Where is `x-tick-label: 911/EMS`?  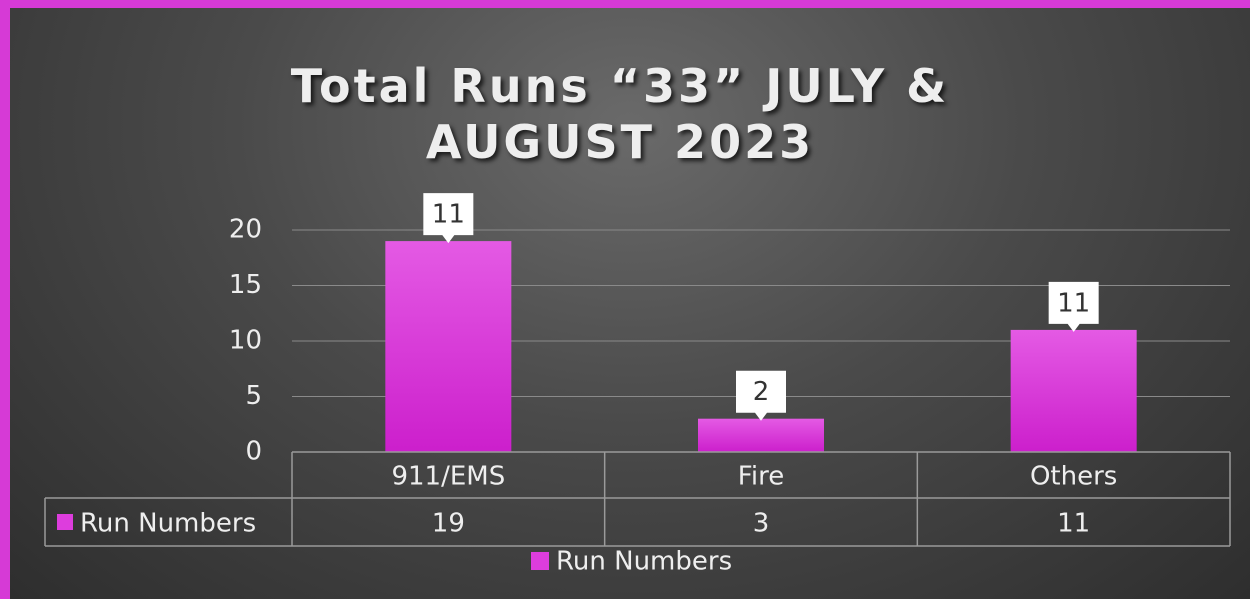
x-tick-label: 911/EMS is located at coordinates (448, 477).